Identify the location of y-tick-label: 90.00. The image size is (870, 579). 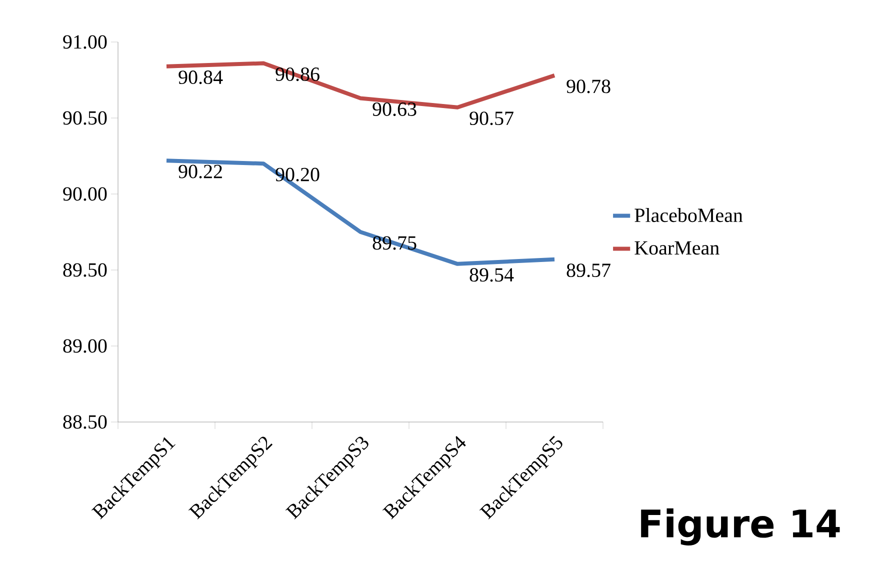
(85, 194).